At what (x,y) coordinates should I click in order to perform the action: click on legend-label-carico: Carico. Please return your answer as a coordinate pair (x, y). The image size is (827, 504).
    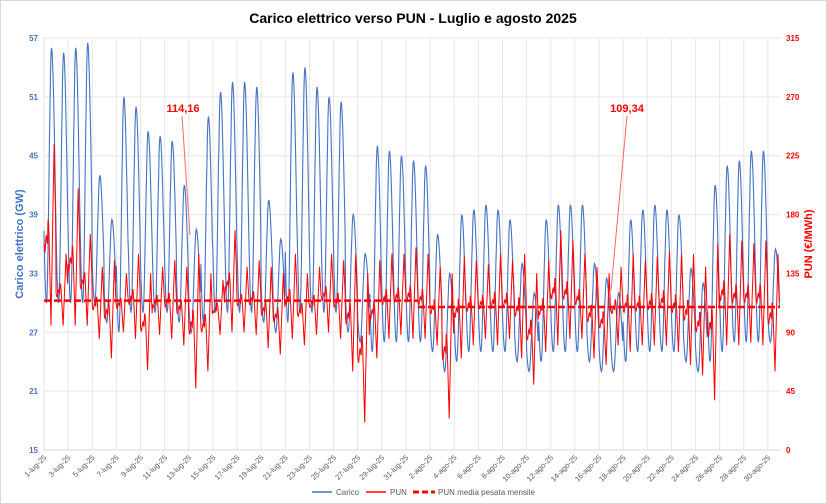
    Looking at the image, I should click on (348, 492).